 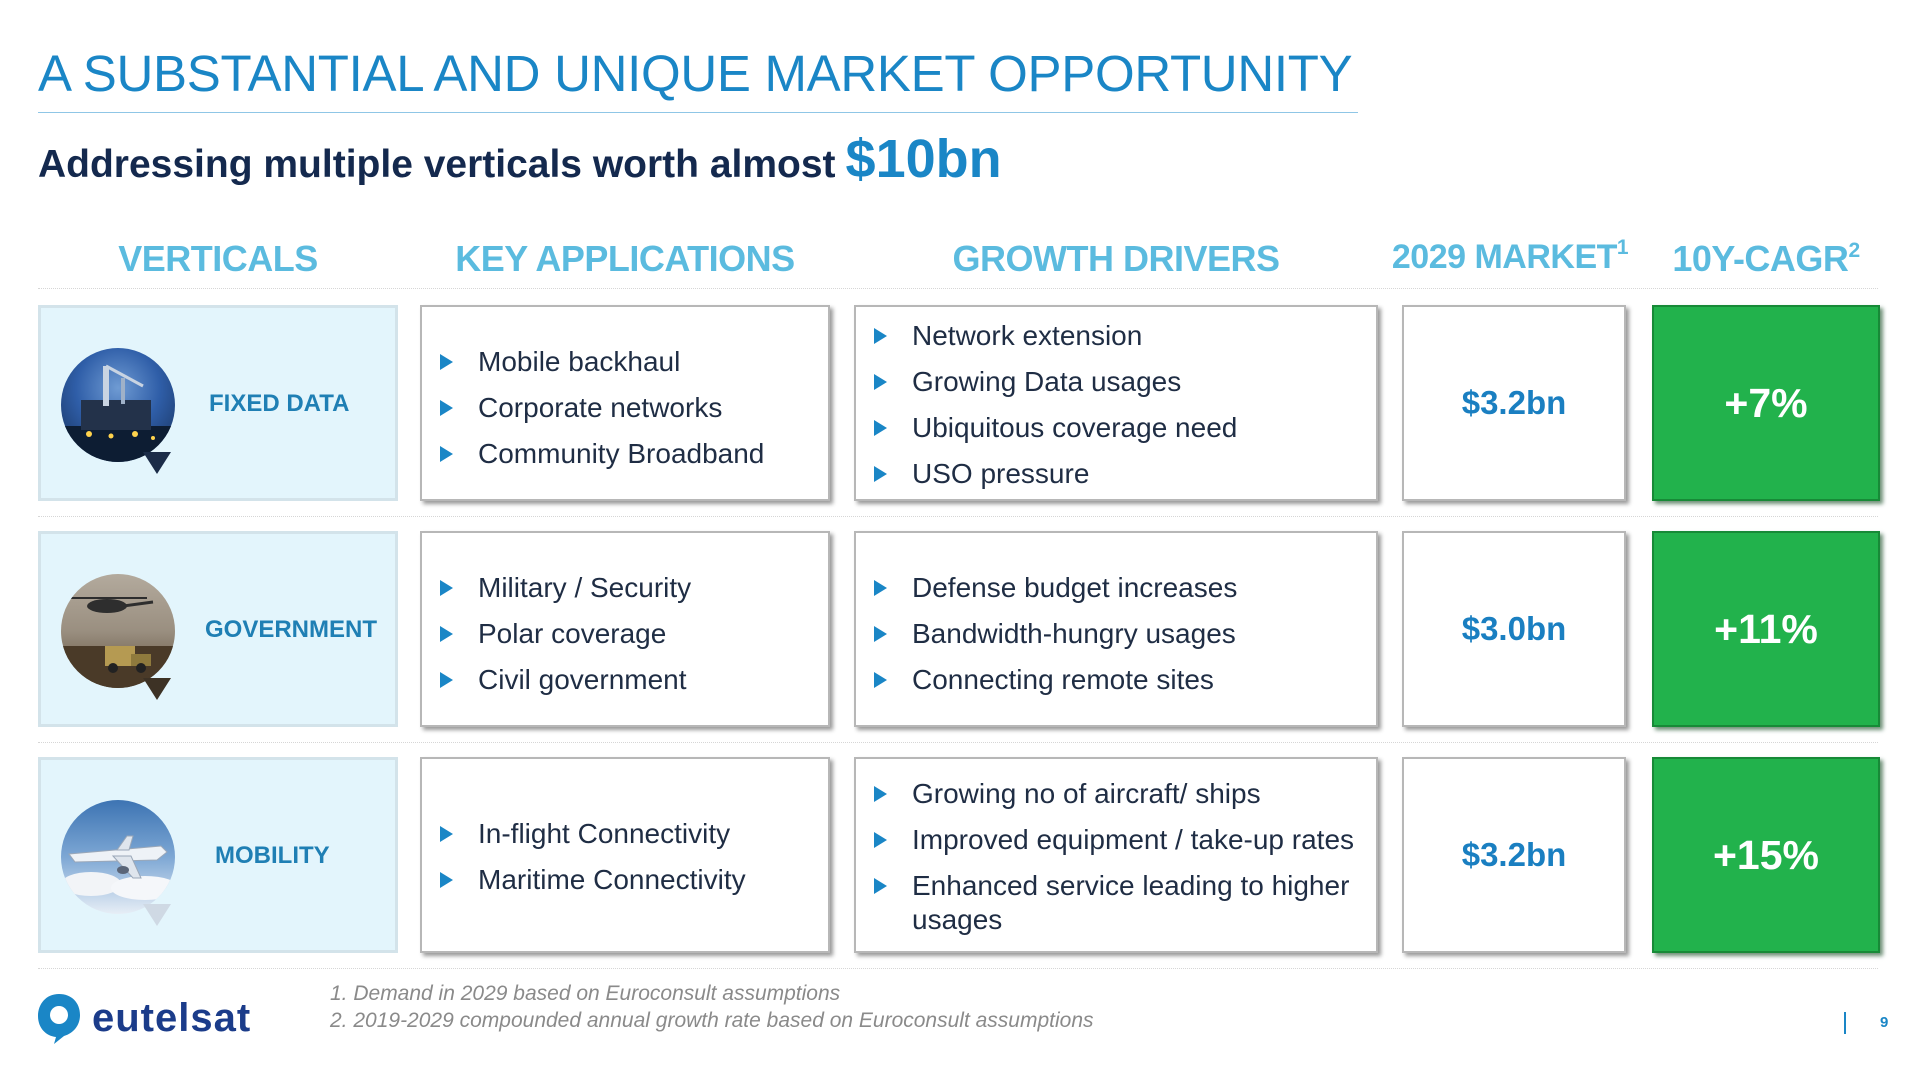 What do you see at coordinates (218, 403) in the screenshot?
I see `vertical-card-fixed-data: FIXED DATA` at bounding box center [218, 403].